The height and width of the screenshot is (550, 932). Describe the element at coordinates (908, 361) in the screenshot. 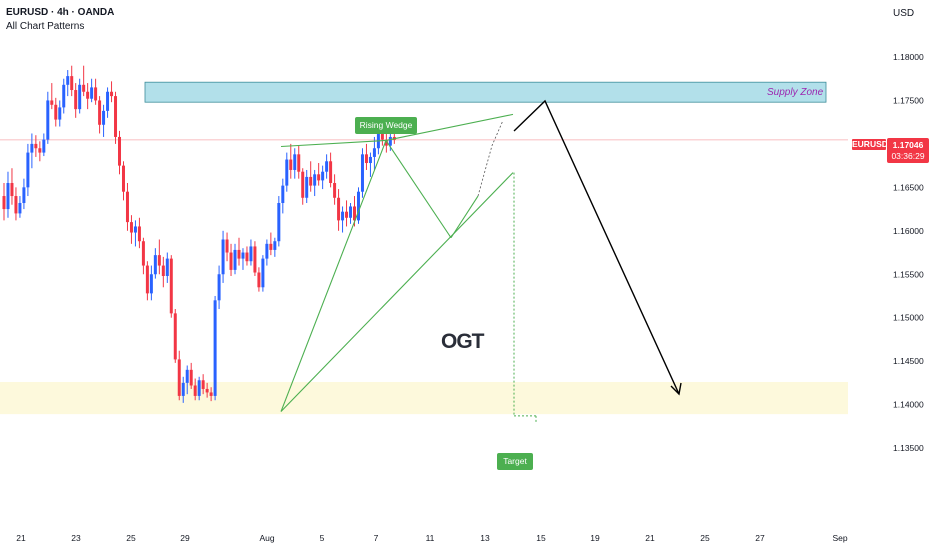

I see `y-axis-tick-label: 1.14500` at that location.